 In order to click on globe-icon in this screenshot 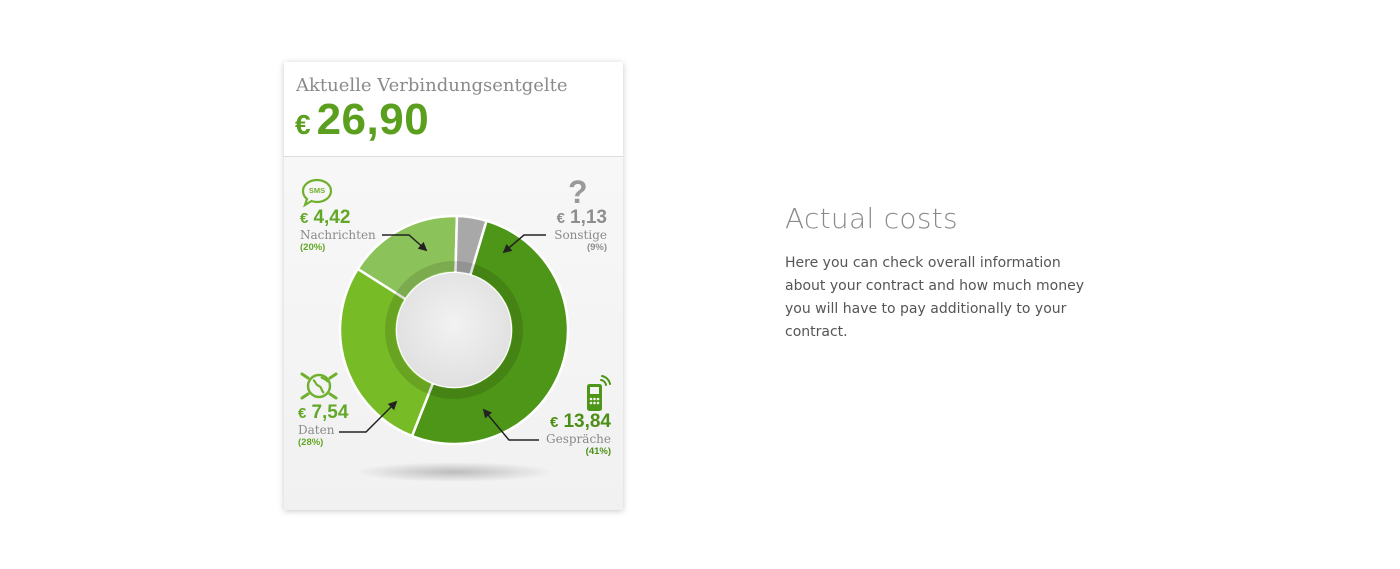, I will do `click(319, 388)`.